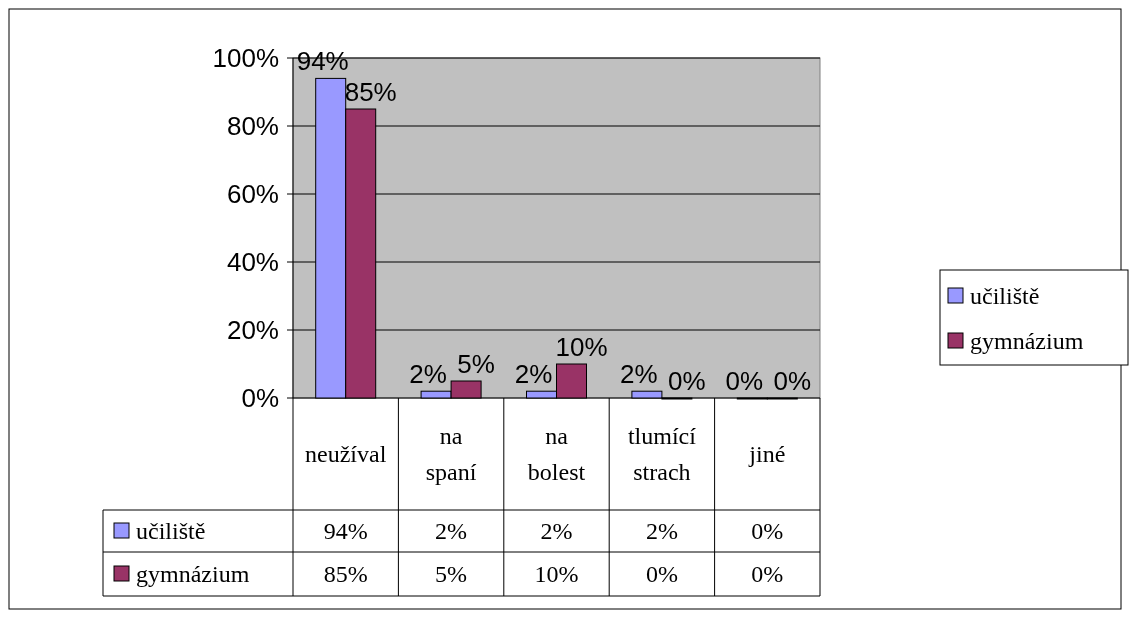 Image resolution: width=1130 pixels, height=617 pixels. Describe the element at coordinates (345, 531) in the screenshot. I see `text: 94%` at that location.